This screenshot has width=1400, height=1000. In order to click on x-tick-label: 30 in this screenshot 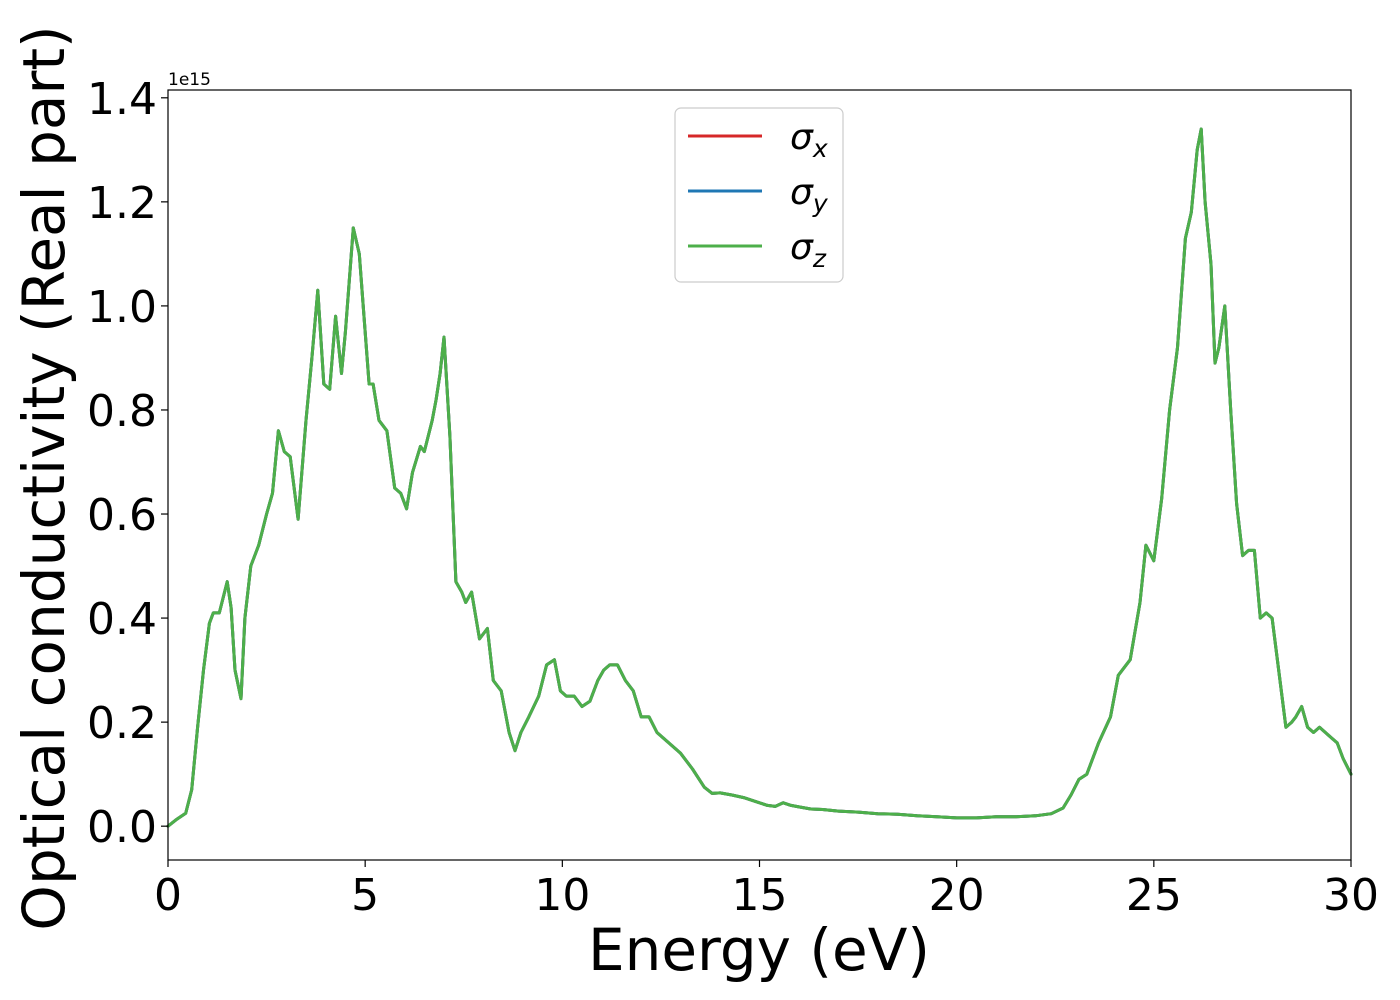, I will do `click(1351, 895)`.